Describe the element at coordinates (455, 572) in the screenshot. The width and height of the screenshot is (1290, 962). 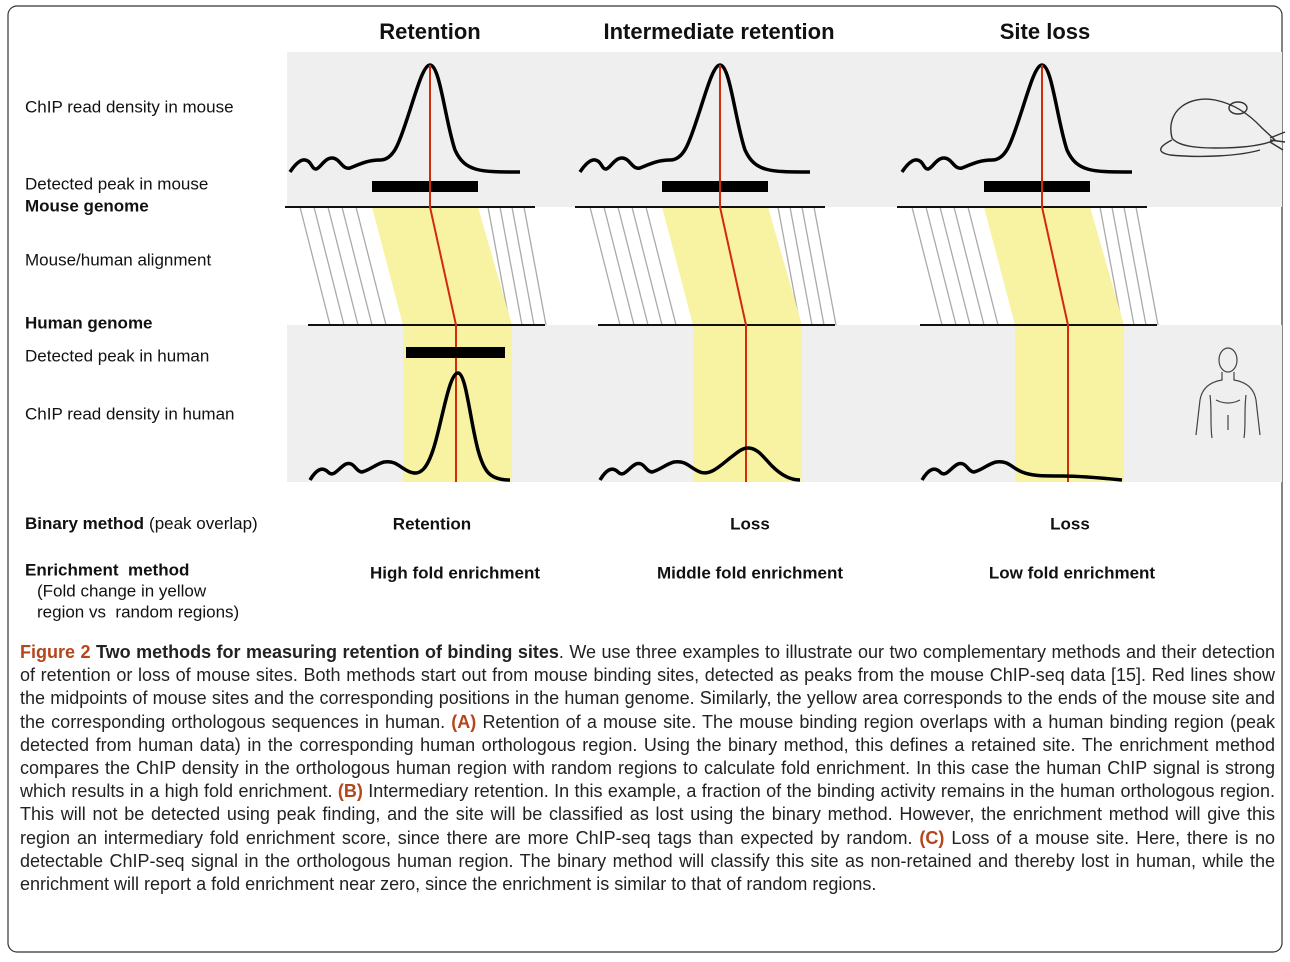
I see `enrichment-result: High fold enrichment` at that location.